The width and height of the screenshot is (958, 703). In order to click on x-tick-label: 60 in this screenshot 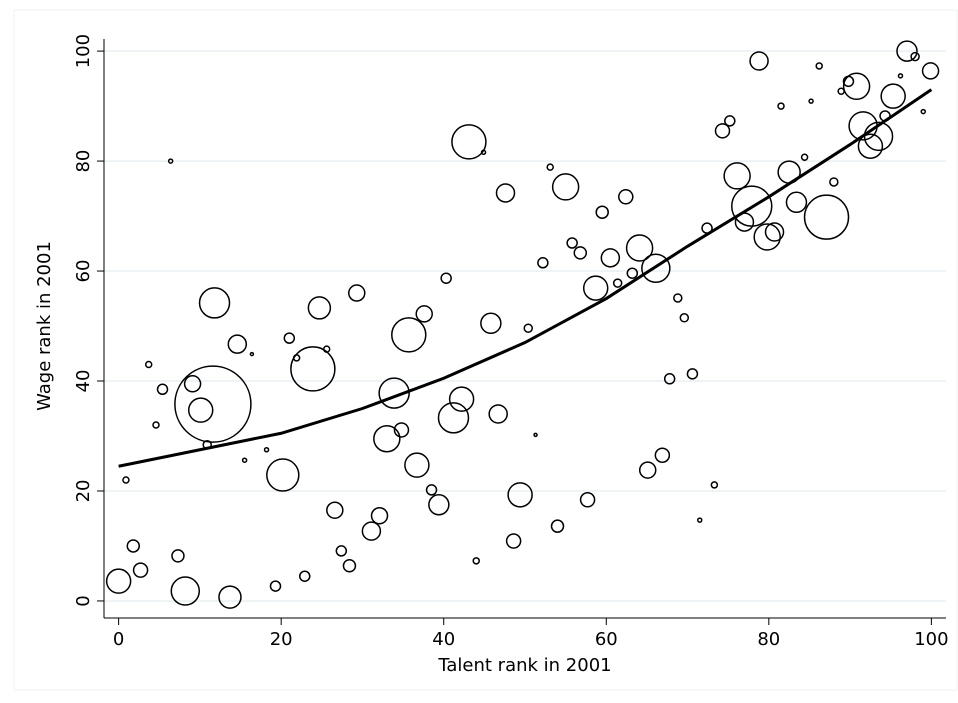, I will do `click(606, 639)`.